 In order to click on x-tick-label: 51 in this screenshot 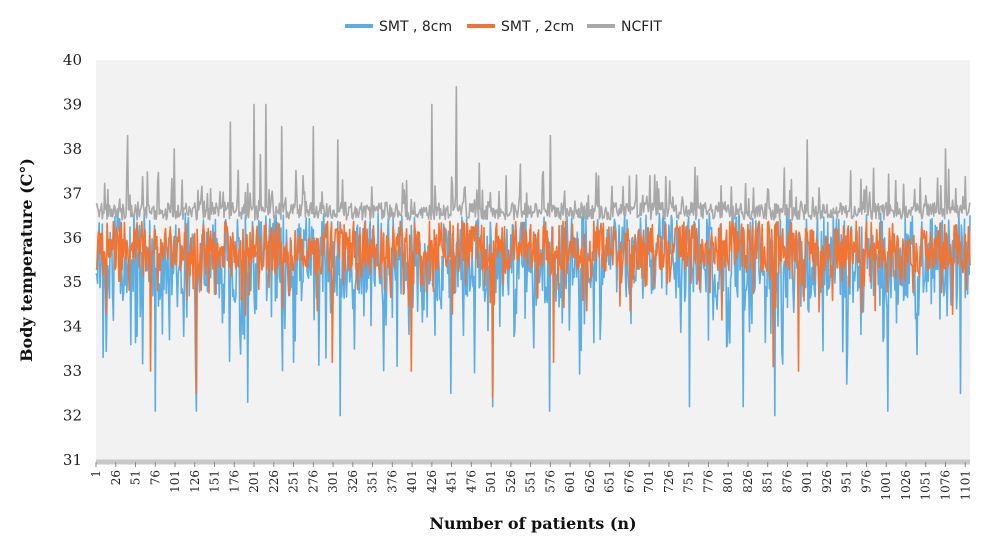, I will do `click(136, 477)`.